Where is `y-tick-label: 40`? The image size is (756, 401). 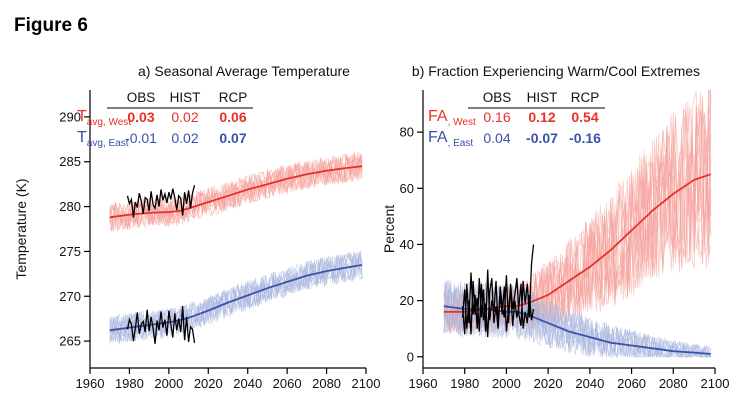
y-tick-label: 40 is located at coordinates (407, 244).